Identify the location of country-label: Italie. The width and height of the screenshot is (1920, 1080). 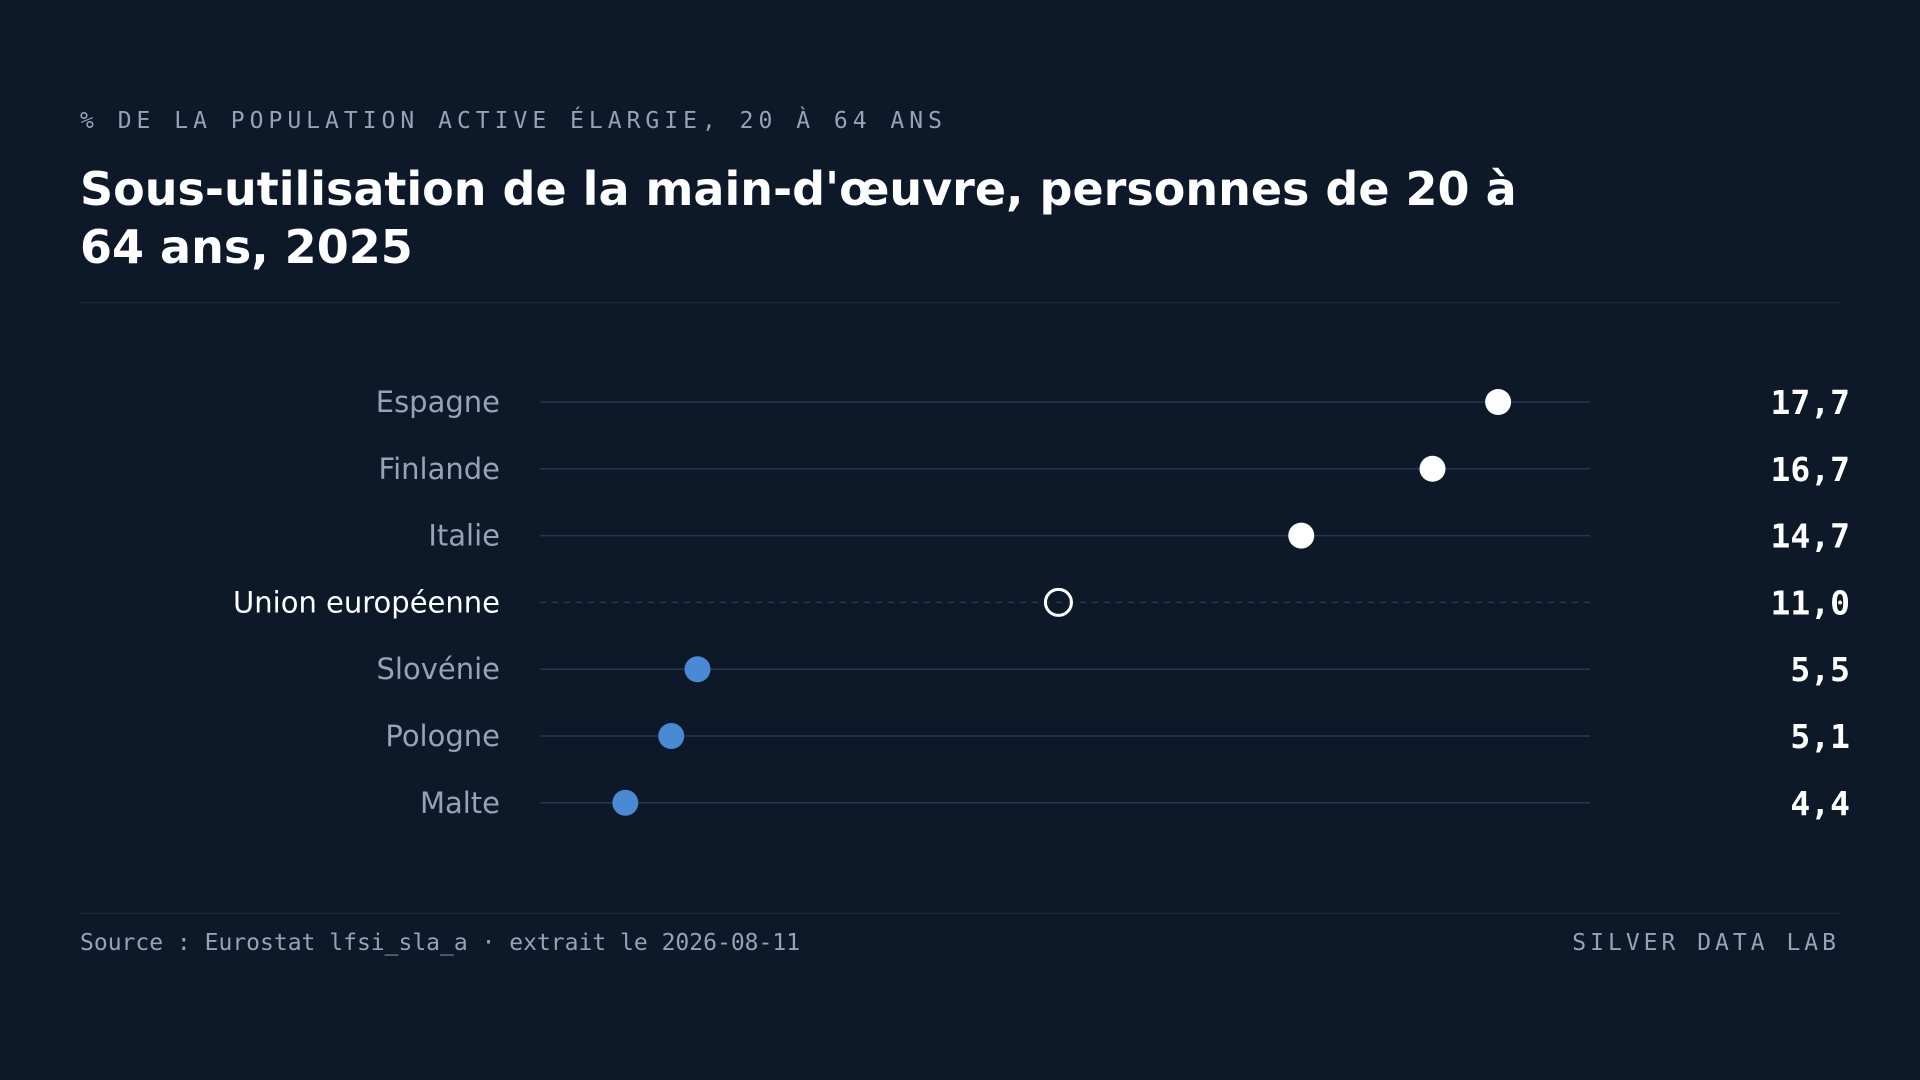
(464, 536).